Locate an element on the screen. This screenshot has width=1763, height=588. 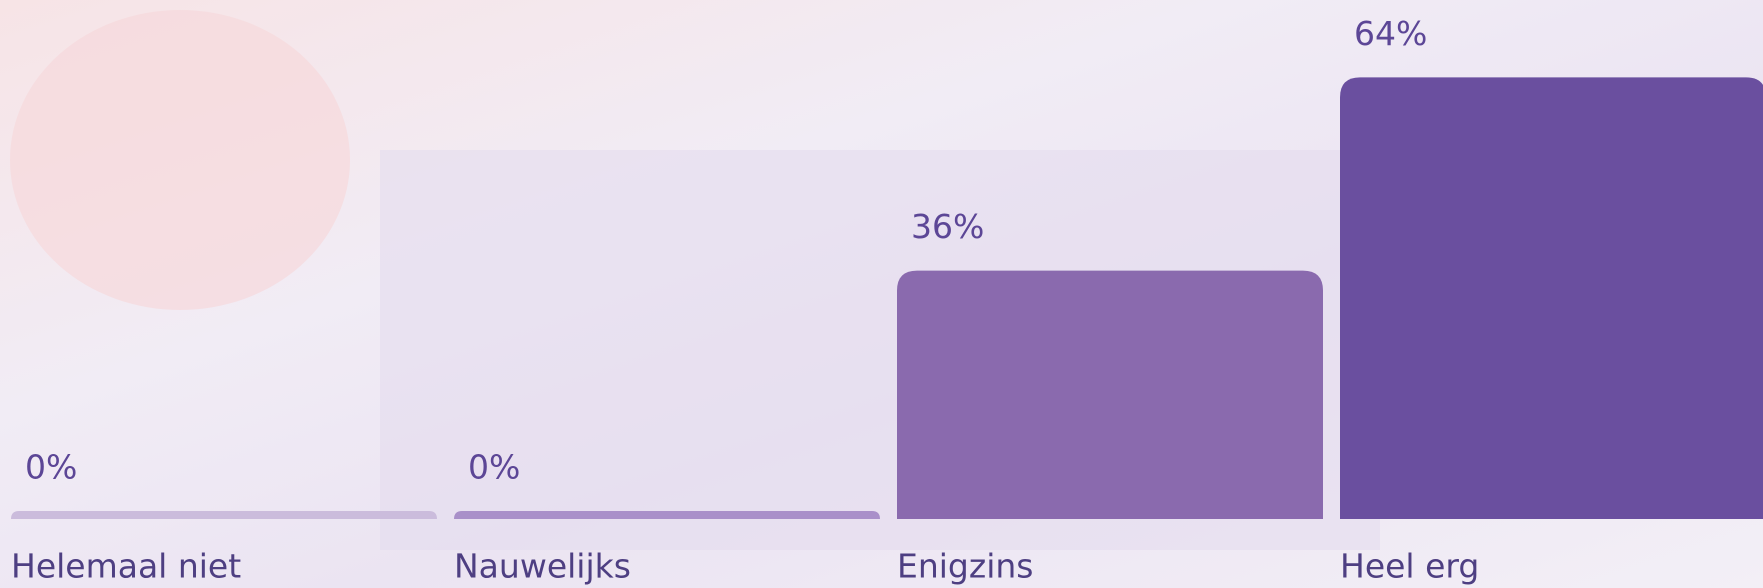
category-label: Enigzins is located at coordinates (965, 566).